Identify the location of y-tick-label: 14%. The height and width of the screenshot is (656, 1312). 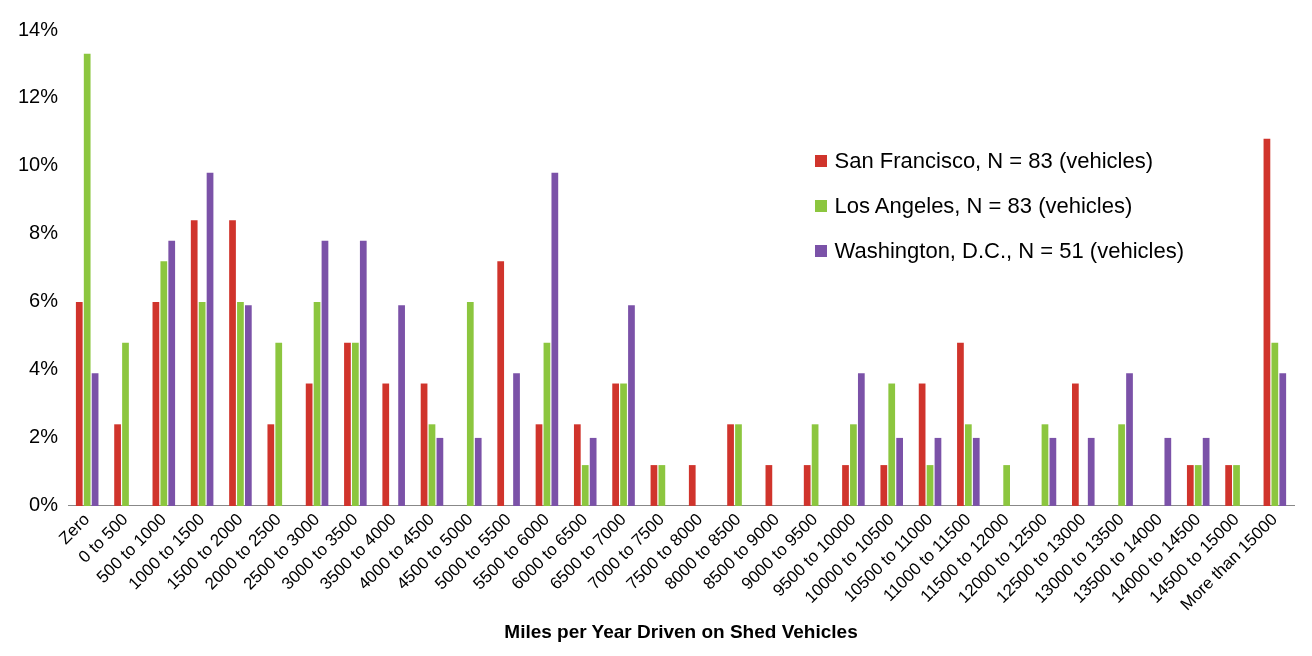
(38, 28).